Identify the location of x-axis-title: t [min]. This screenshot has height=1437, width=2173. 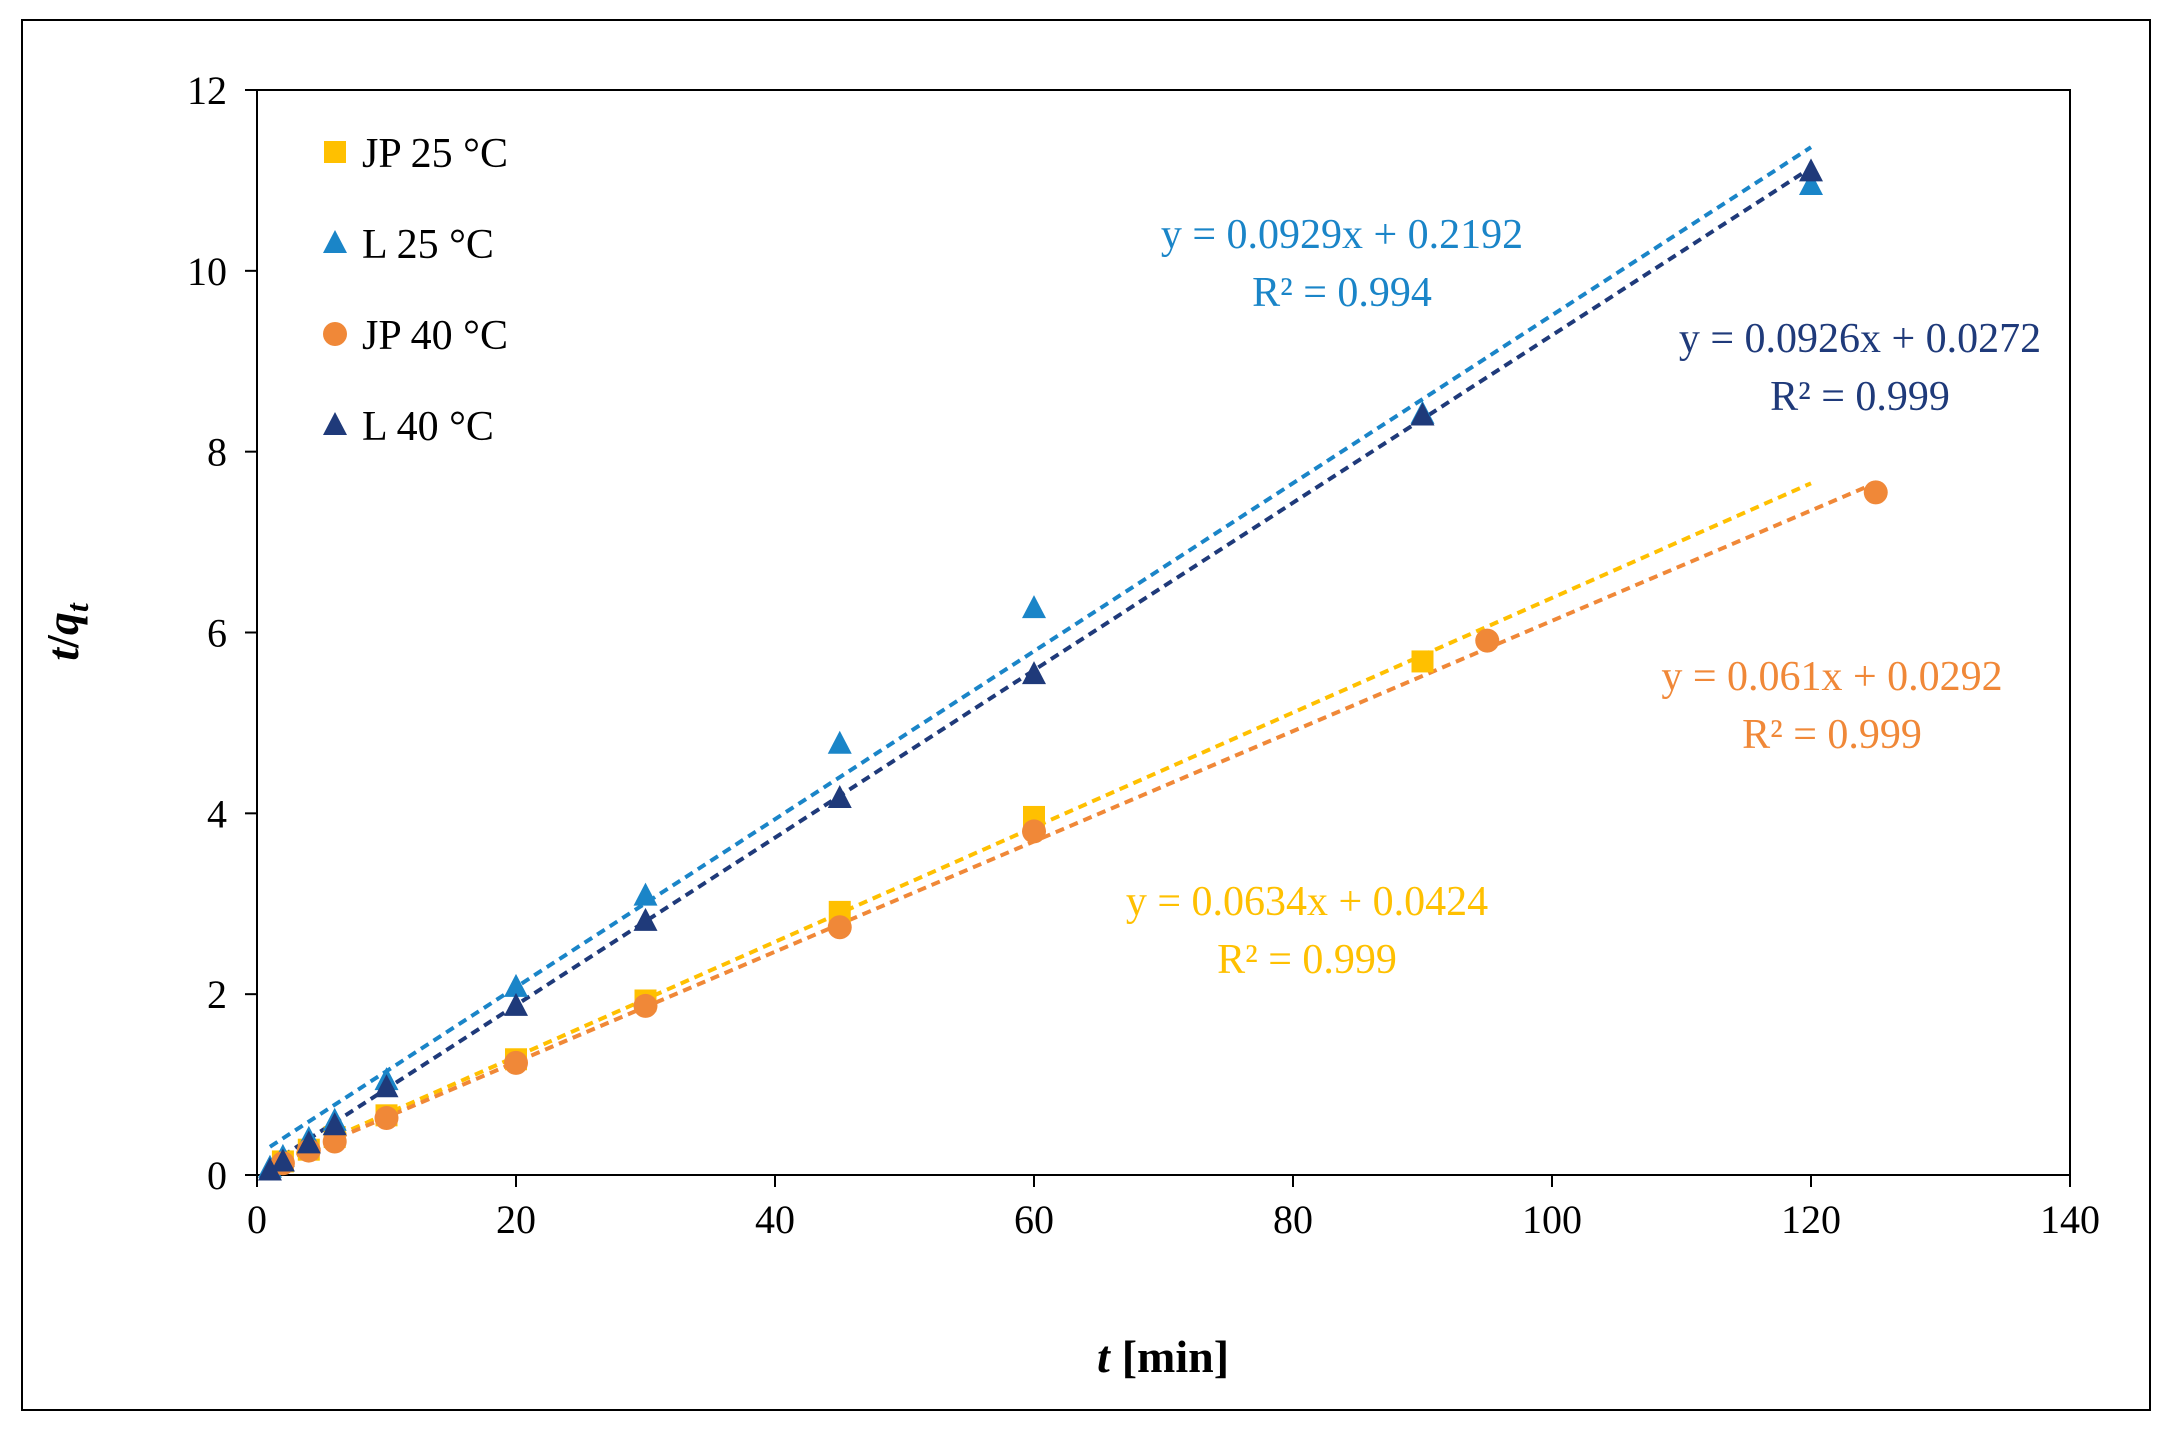
(1163, 1356).